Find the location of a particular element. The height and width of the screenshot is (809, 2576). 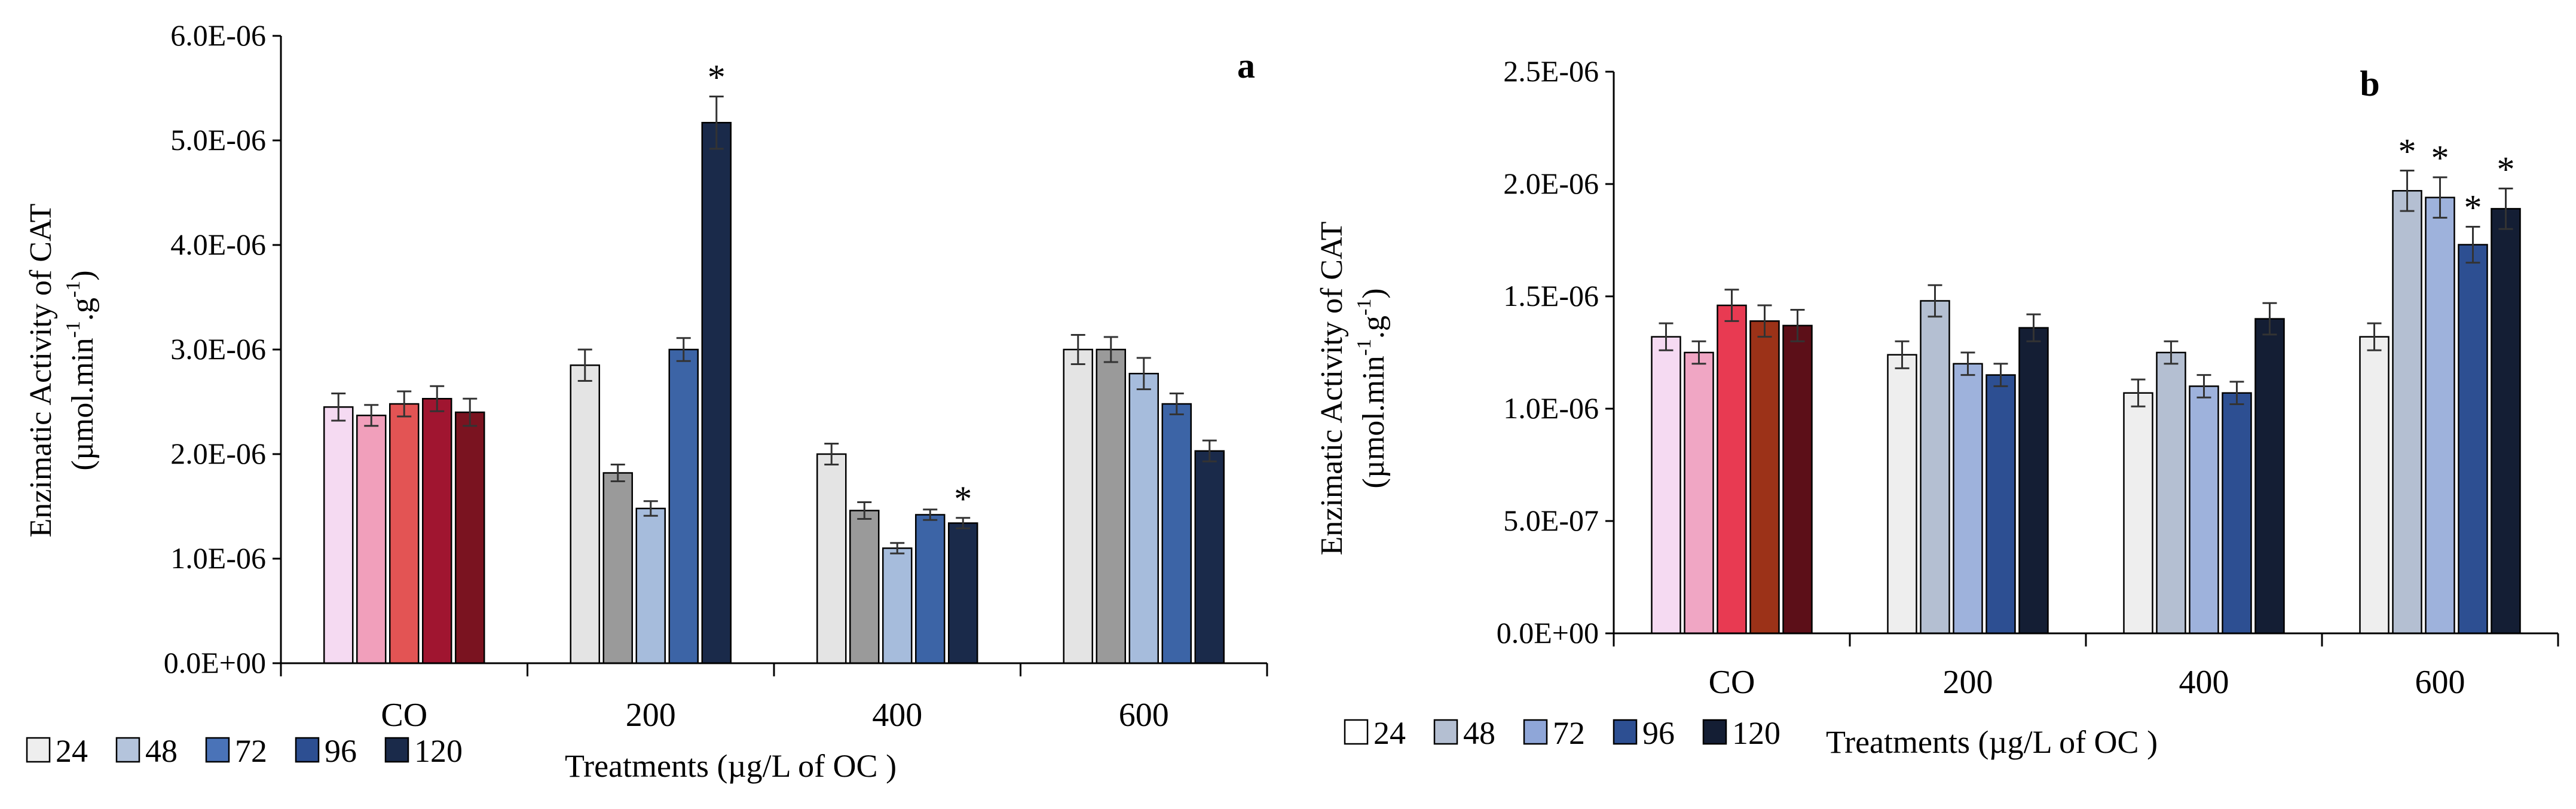

y-tick-label: 6.0E-06 is located at coordinates (218, 35).